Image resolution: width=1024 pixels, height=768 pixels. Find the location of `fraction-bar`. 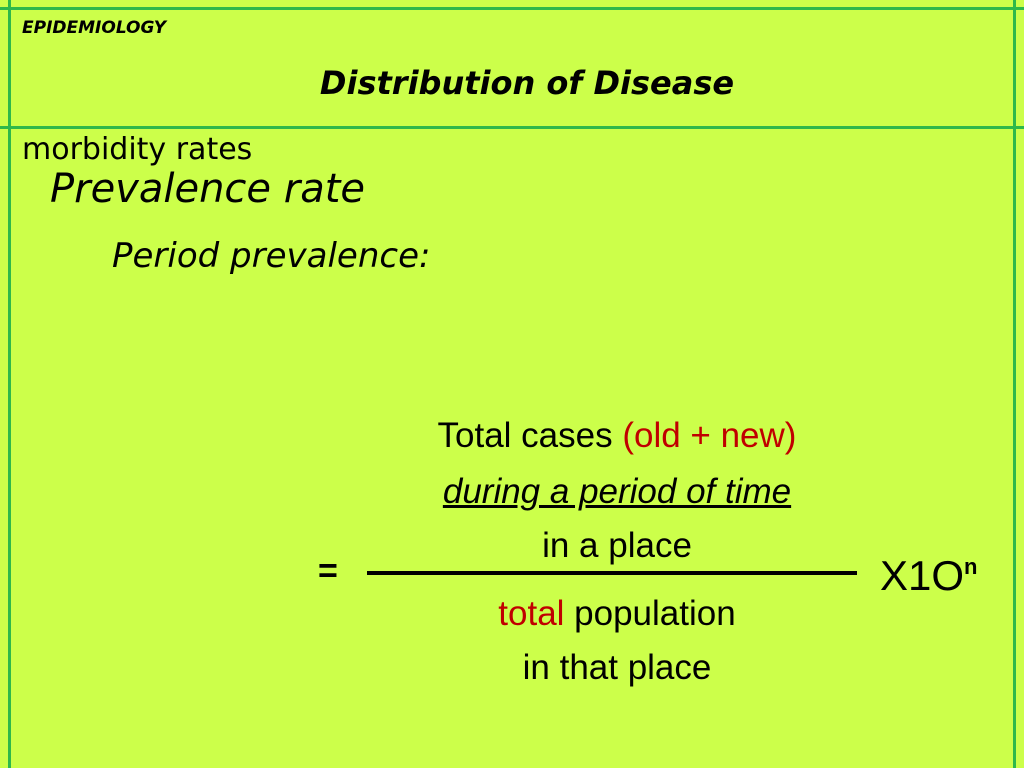

fraction-bar is located at coordinates (612, 573).